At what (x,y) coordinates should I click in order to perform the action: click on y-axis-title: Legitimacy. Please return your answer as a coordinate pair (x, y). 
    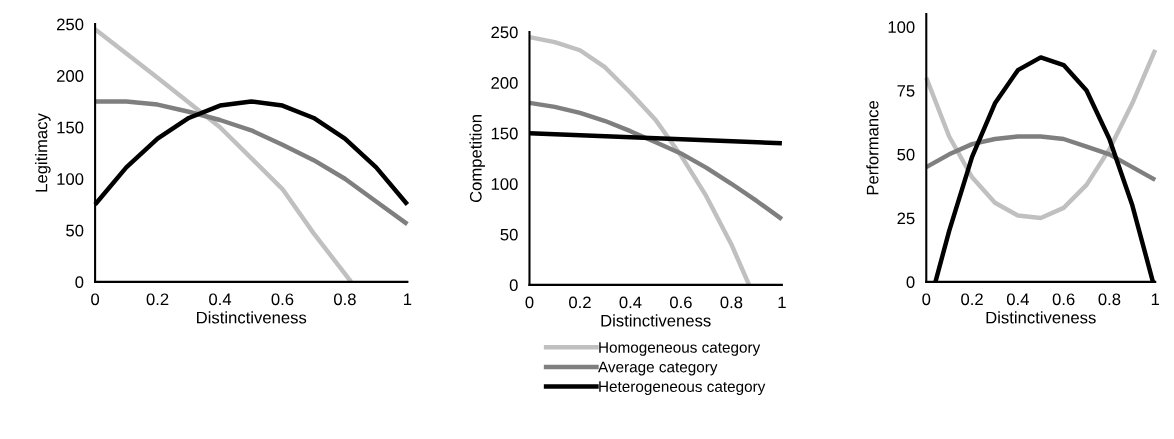
    Looking at the image, I should click on (43, 152).